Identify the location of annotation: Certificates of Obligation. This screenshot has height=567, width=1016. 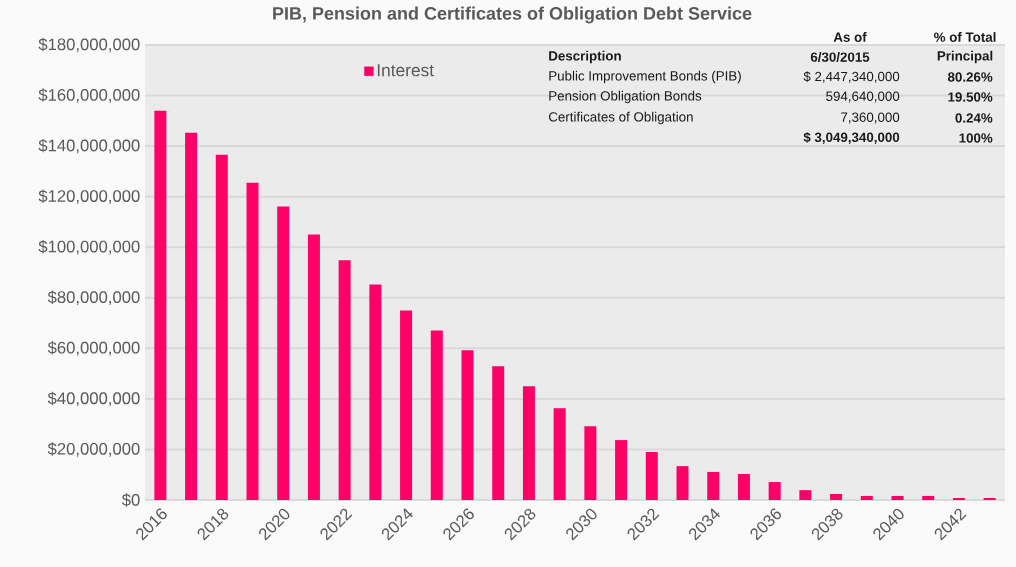
(620, 118).